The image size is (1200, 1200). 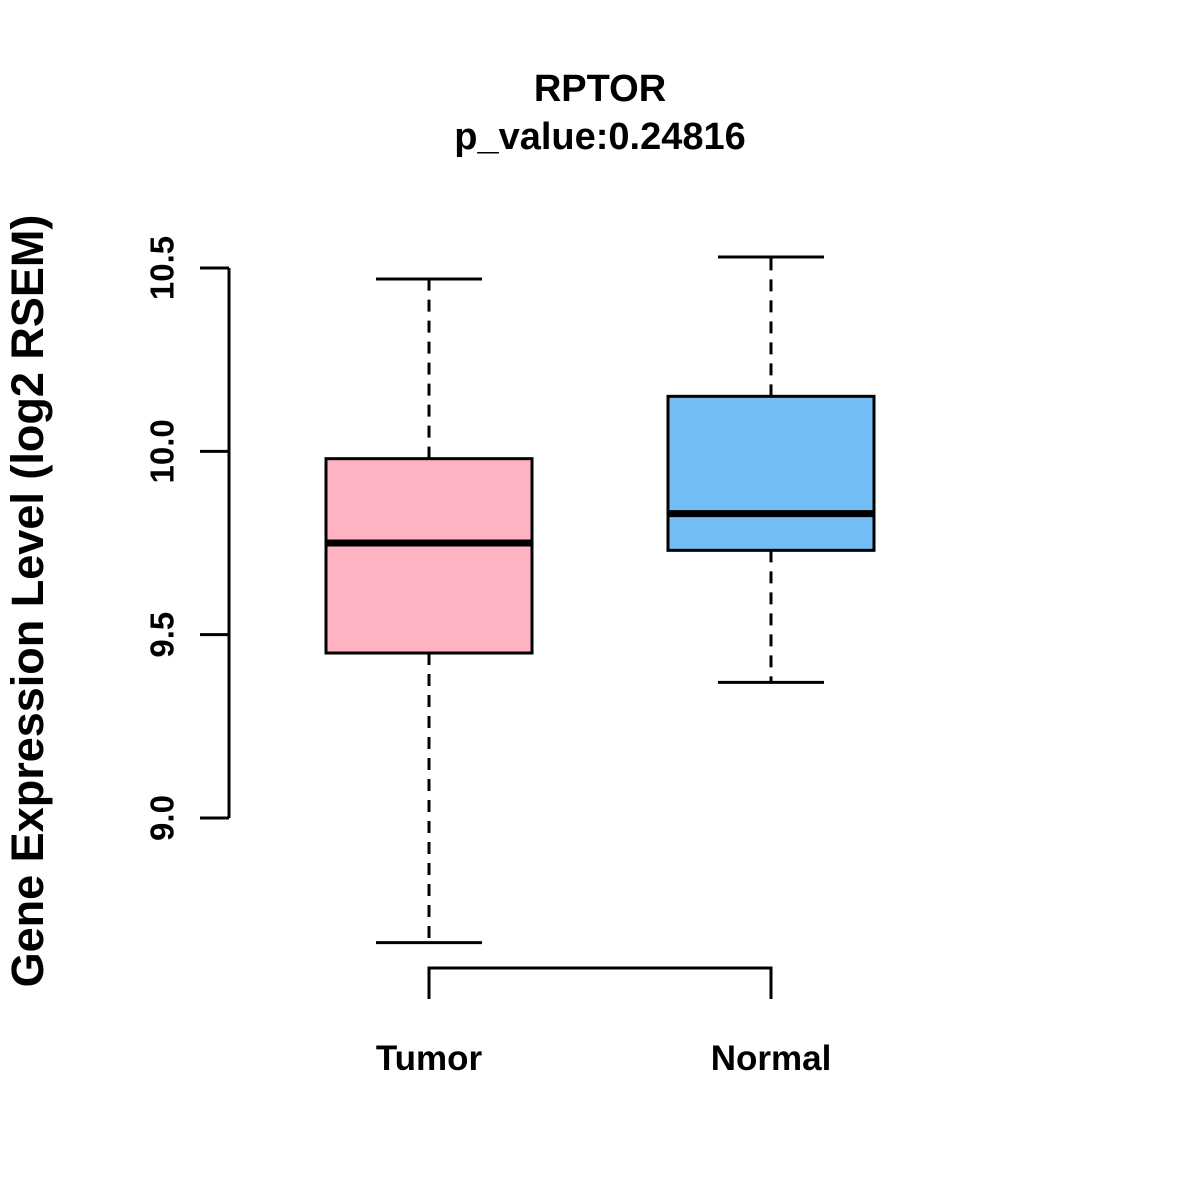 What do you see at coordinates (162, 451) in the screenshot?
I see `y-tick-label: 10.0` at bounding box center [162, 451].